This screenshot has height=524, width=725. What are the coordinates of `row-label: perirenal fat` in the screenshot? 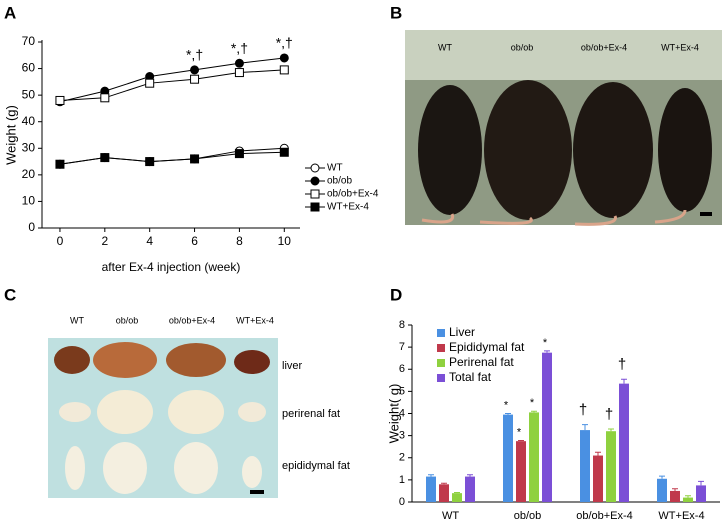 It's located at (311, 414).